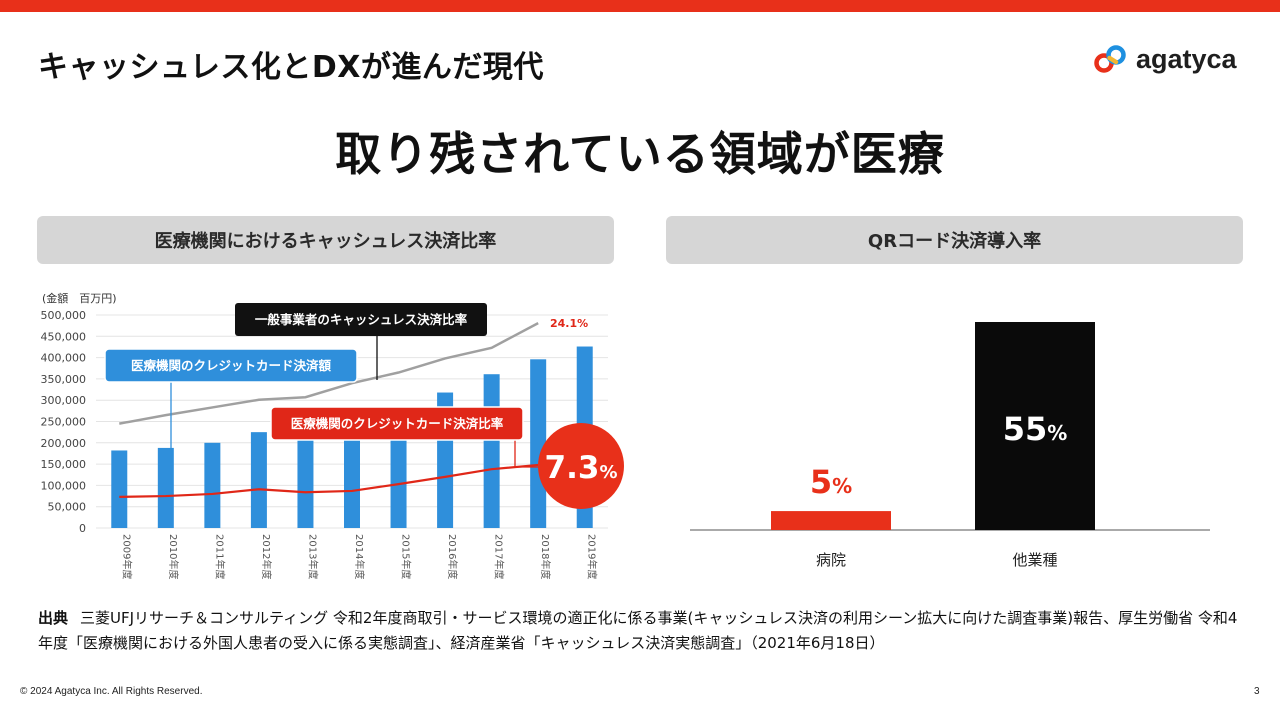  I want to click on general-callout-label: 一般事業者のキャッシュレス決済比率, so click(361, 319).